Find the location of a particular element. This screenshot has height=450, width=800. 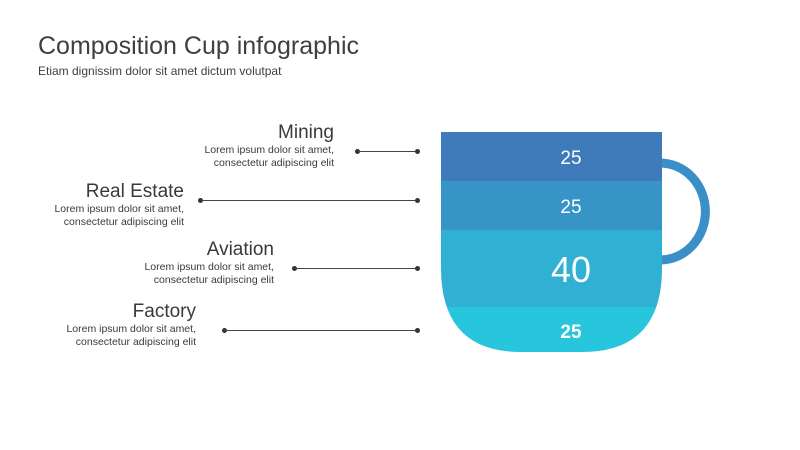

segment-value-factory: 25 is located at coordinates (571, 332).